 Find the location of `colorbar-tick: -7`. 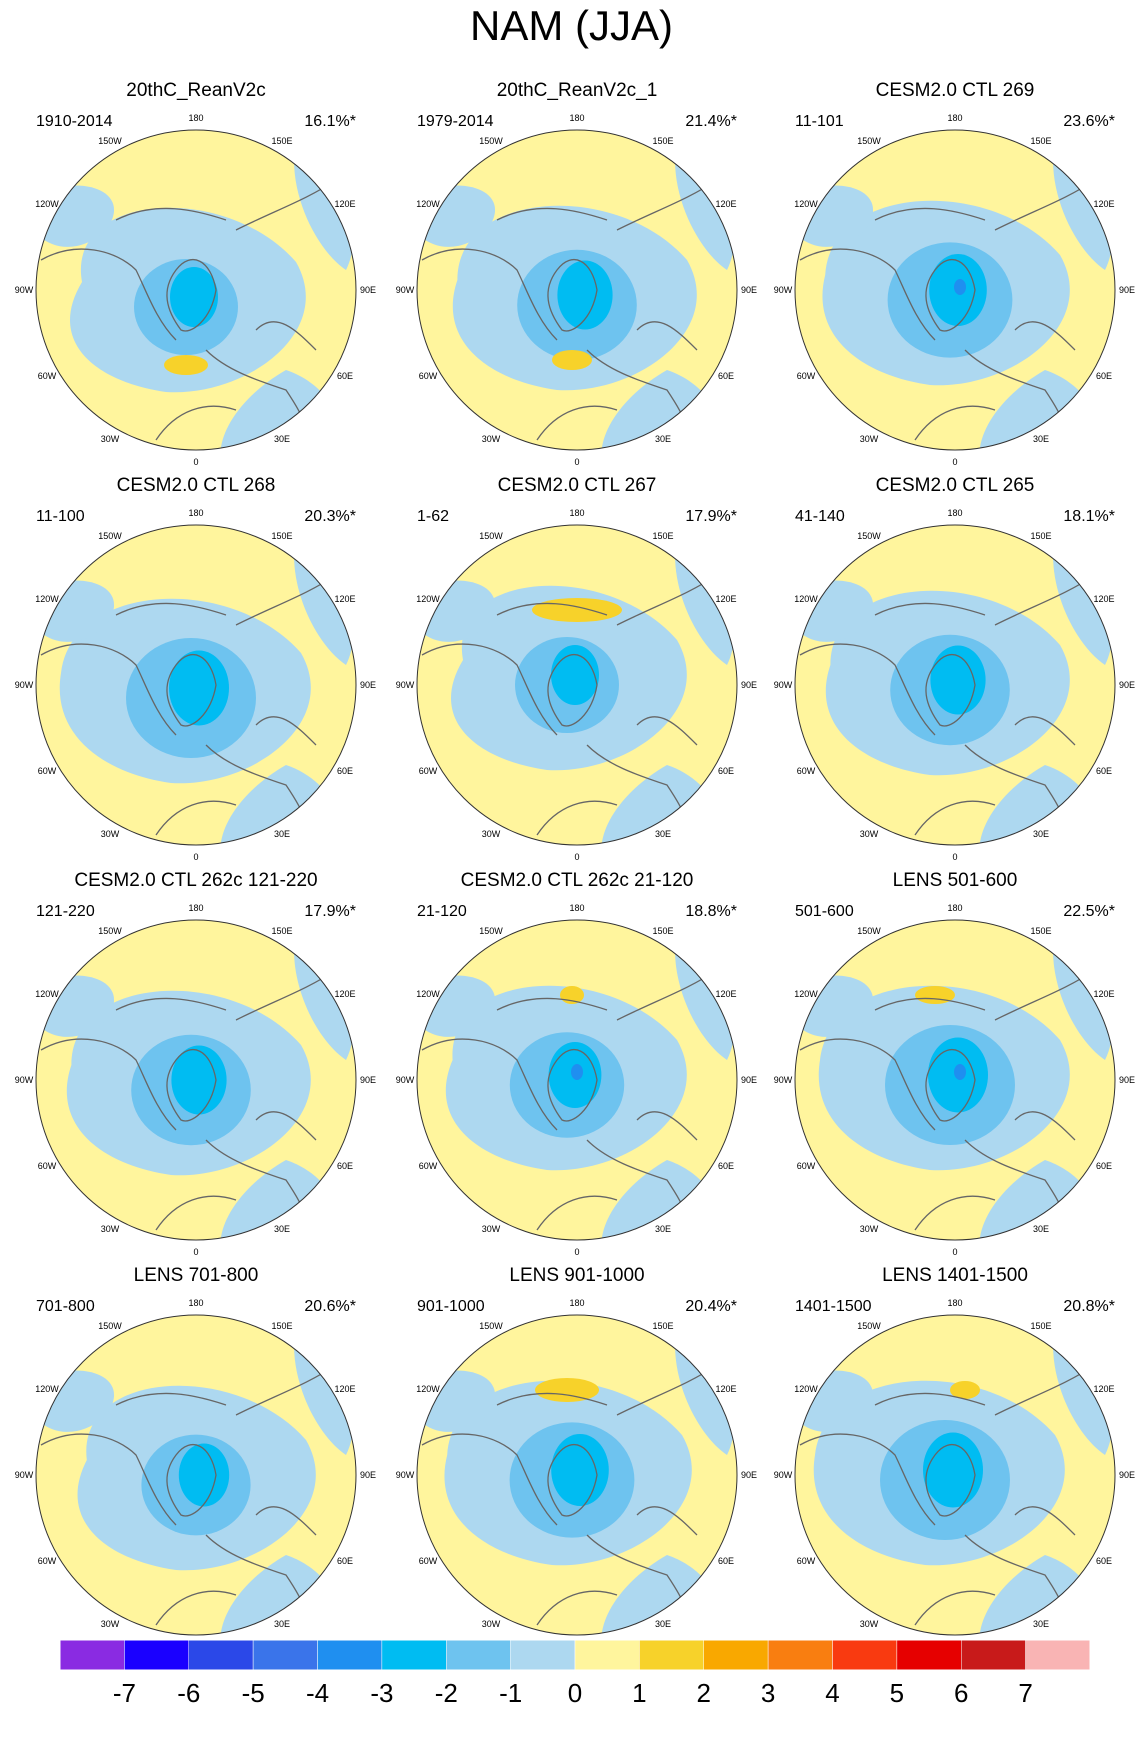

colorbar-tick: -7 is located at coordinates (124, 1693).